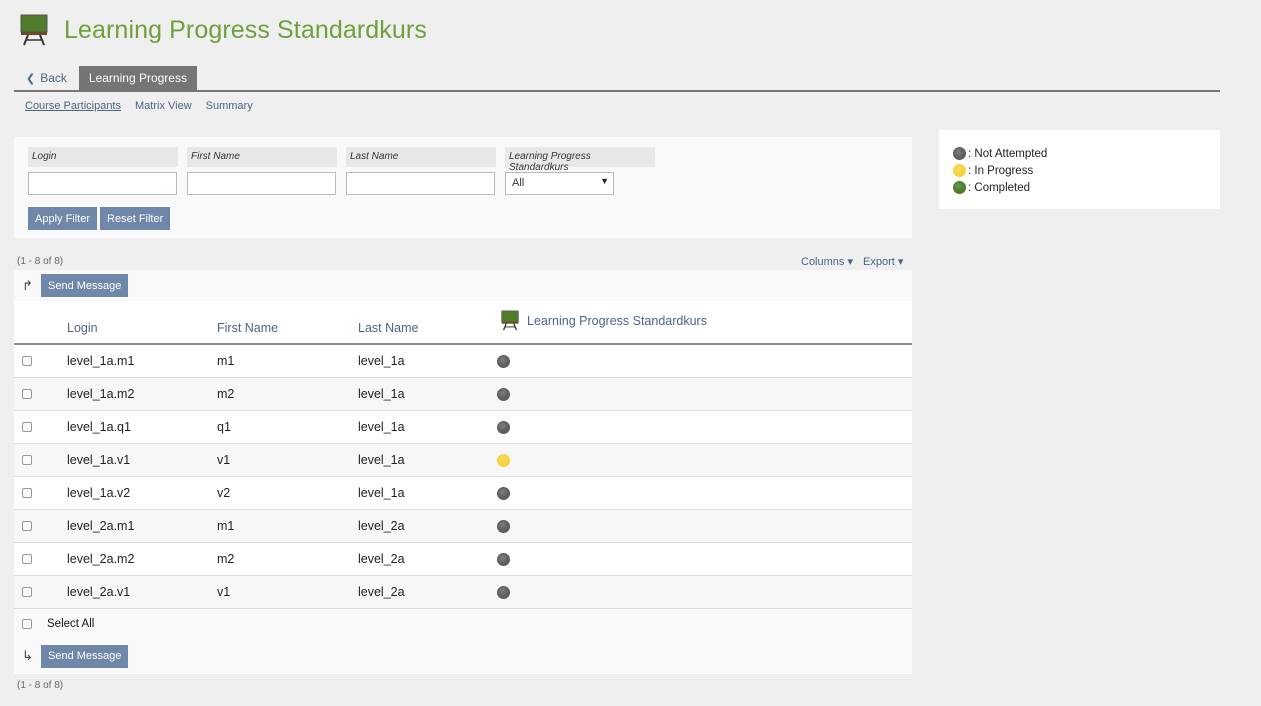  I want to click on last-name-filter-input, so click(420, 183).